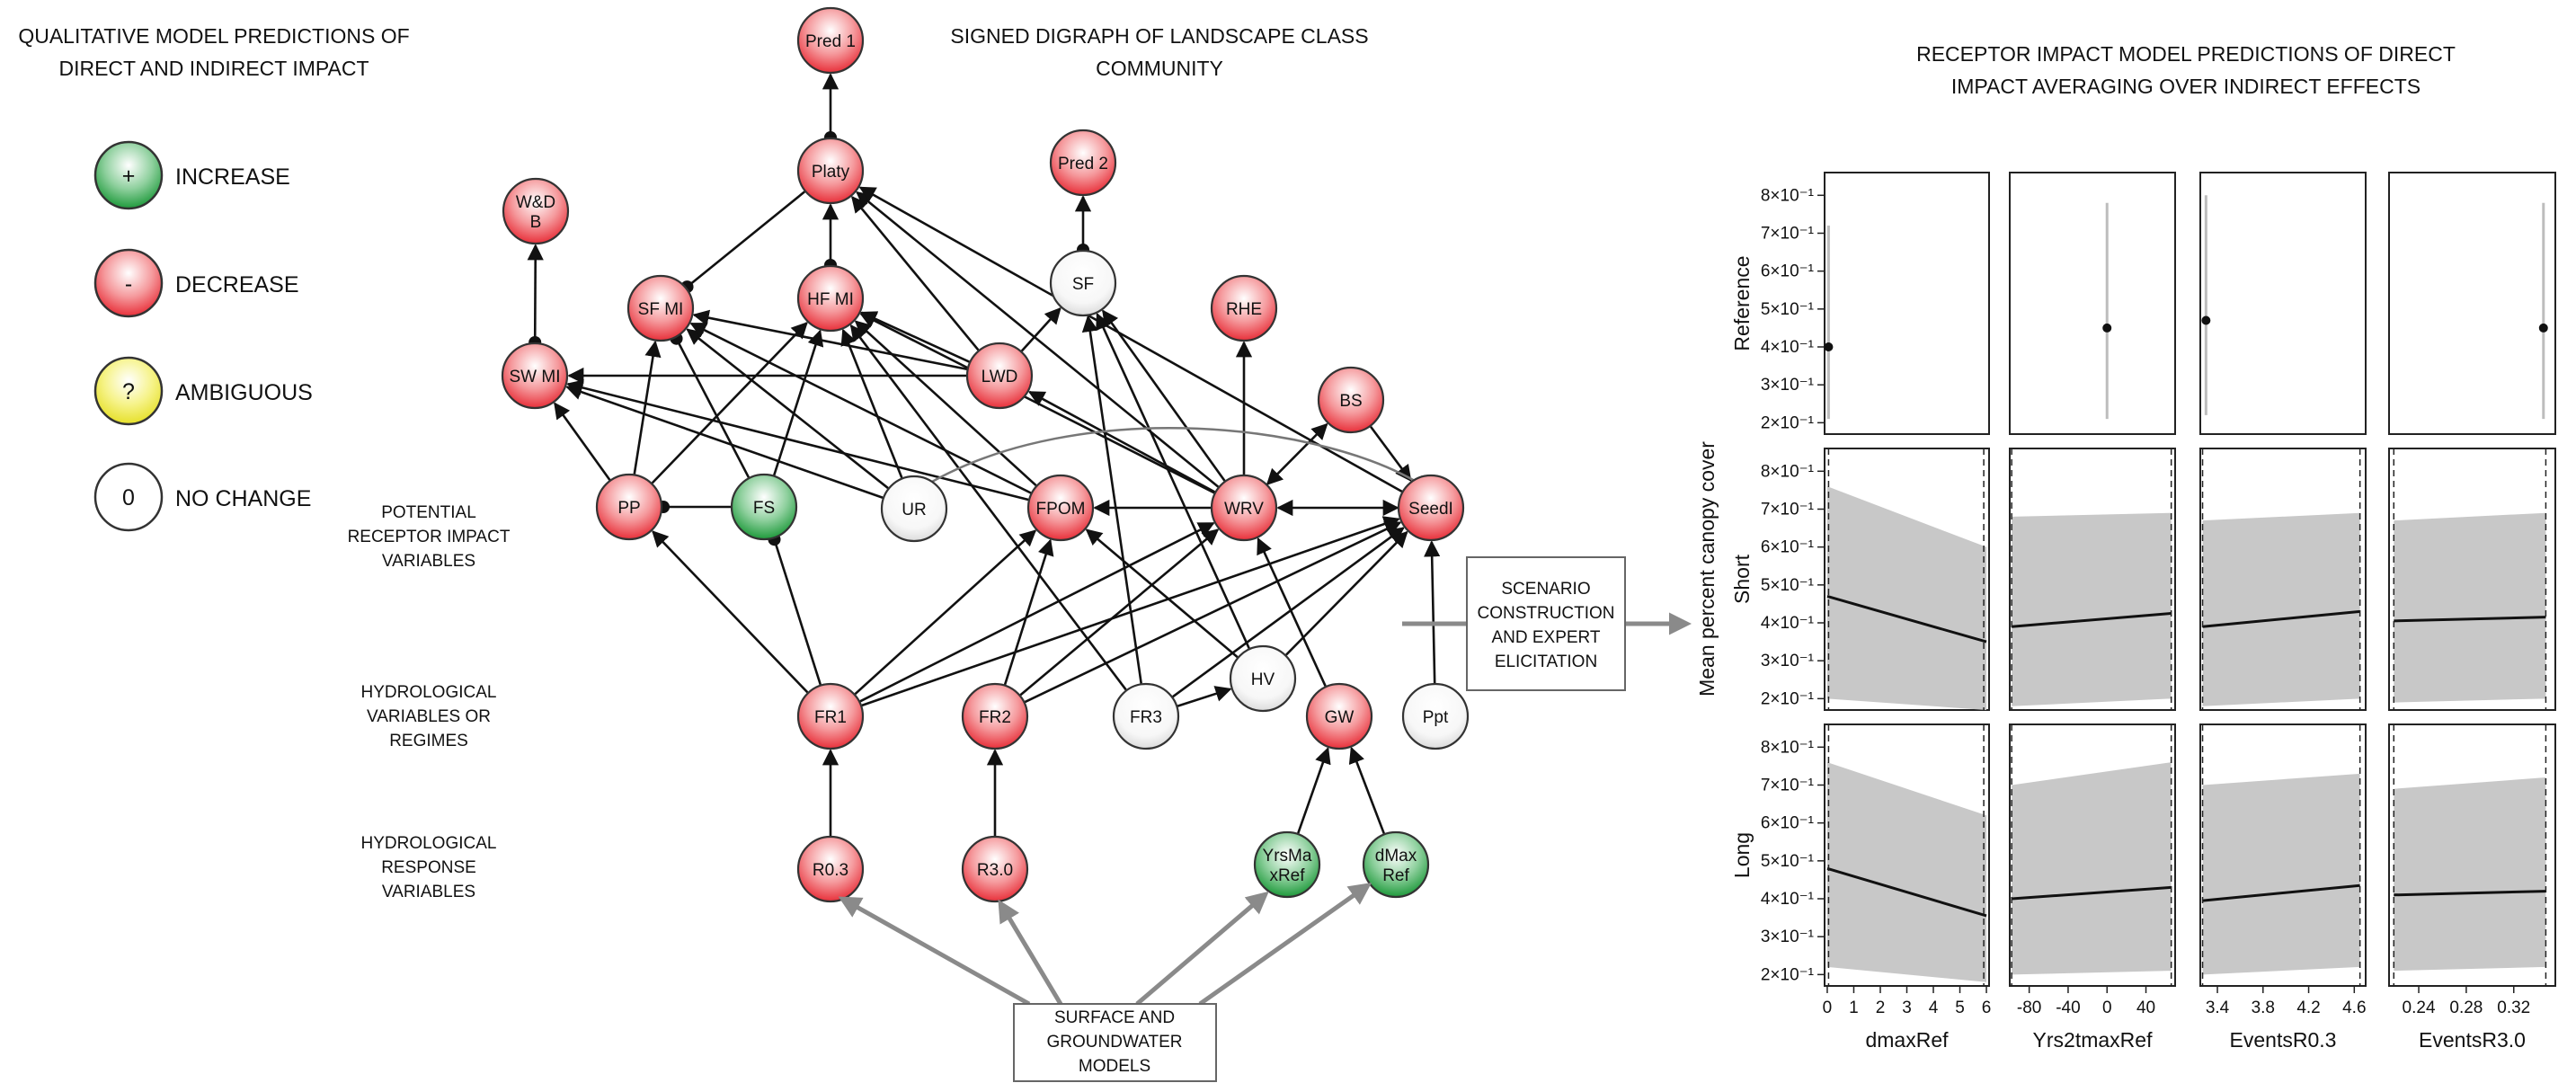  I want to click on edge-ur-swmi, so click(724, 442).